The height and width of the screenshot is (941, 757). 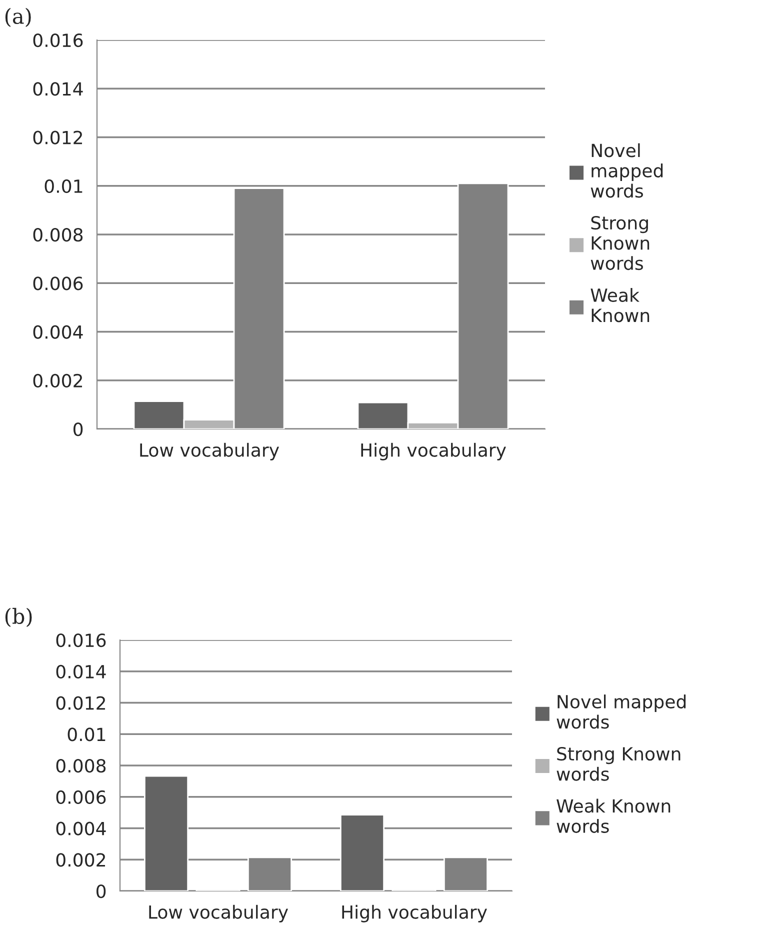 What do you see at coordinates (18, 17) in the screenshot?
I see `chart-title: (a)` at bounding box center [18, 17].